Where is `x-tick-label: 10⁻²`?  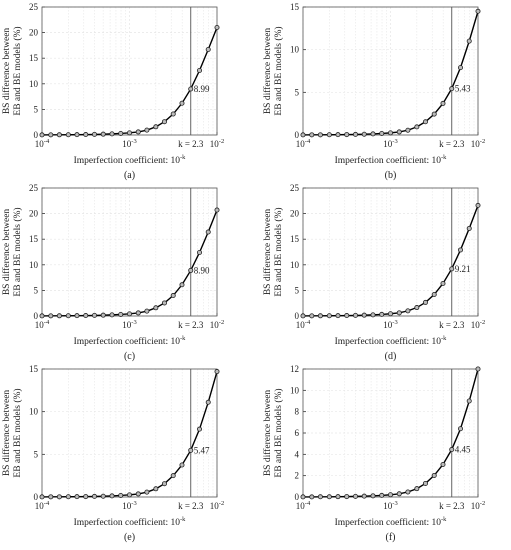
x-tick-label: 10⁻² is located at coordinates (217, 324).